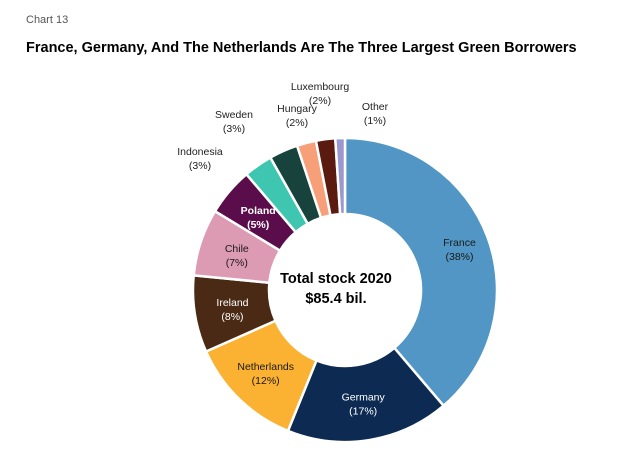  I want to click on slice-other, so click(340, 176).